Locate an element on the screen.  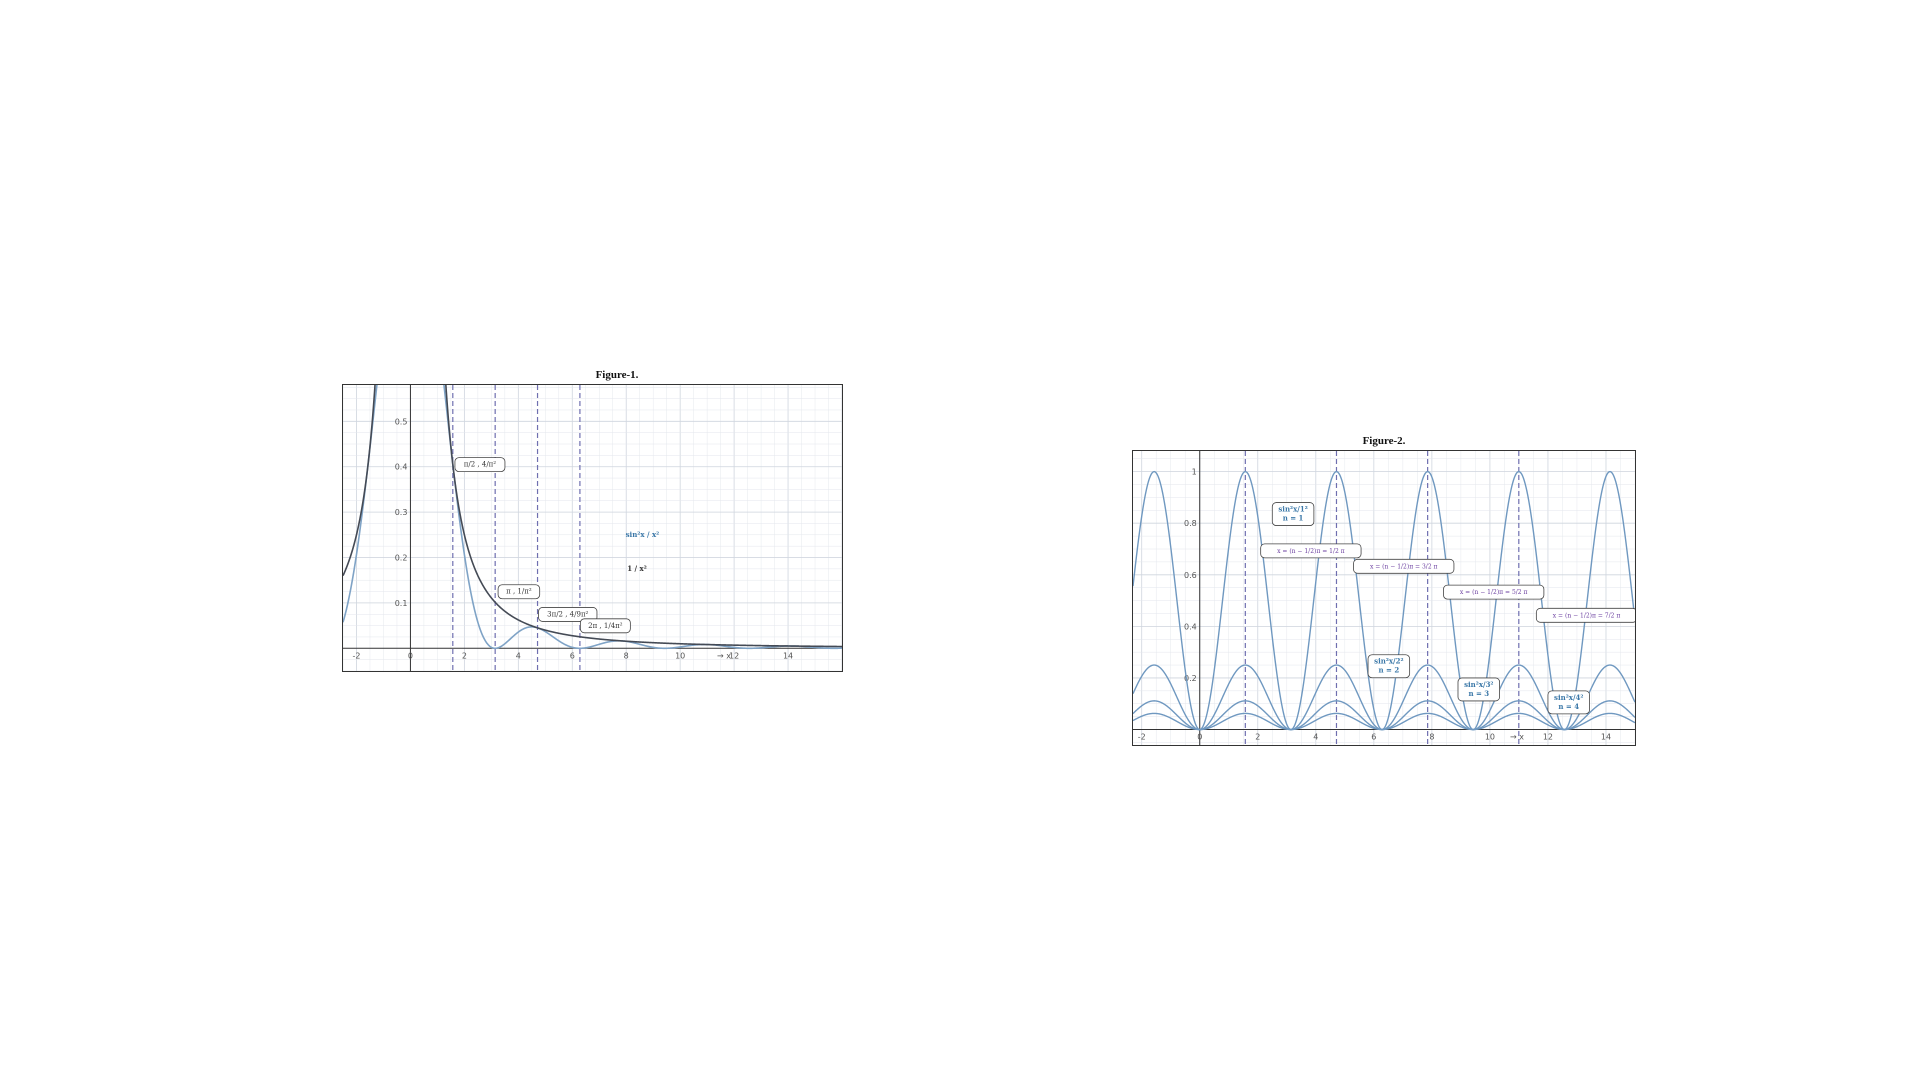
callout-text: x = (n − 1/2)π = 3/2 π is located at coordinates (1404, 566).